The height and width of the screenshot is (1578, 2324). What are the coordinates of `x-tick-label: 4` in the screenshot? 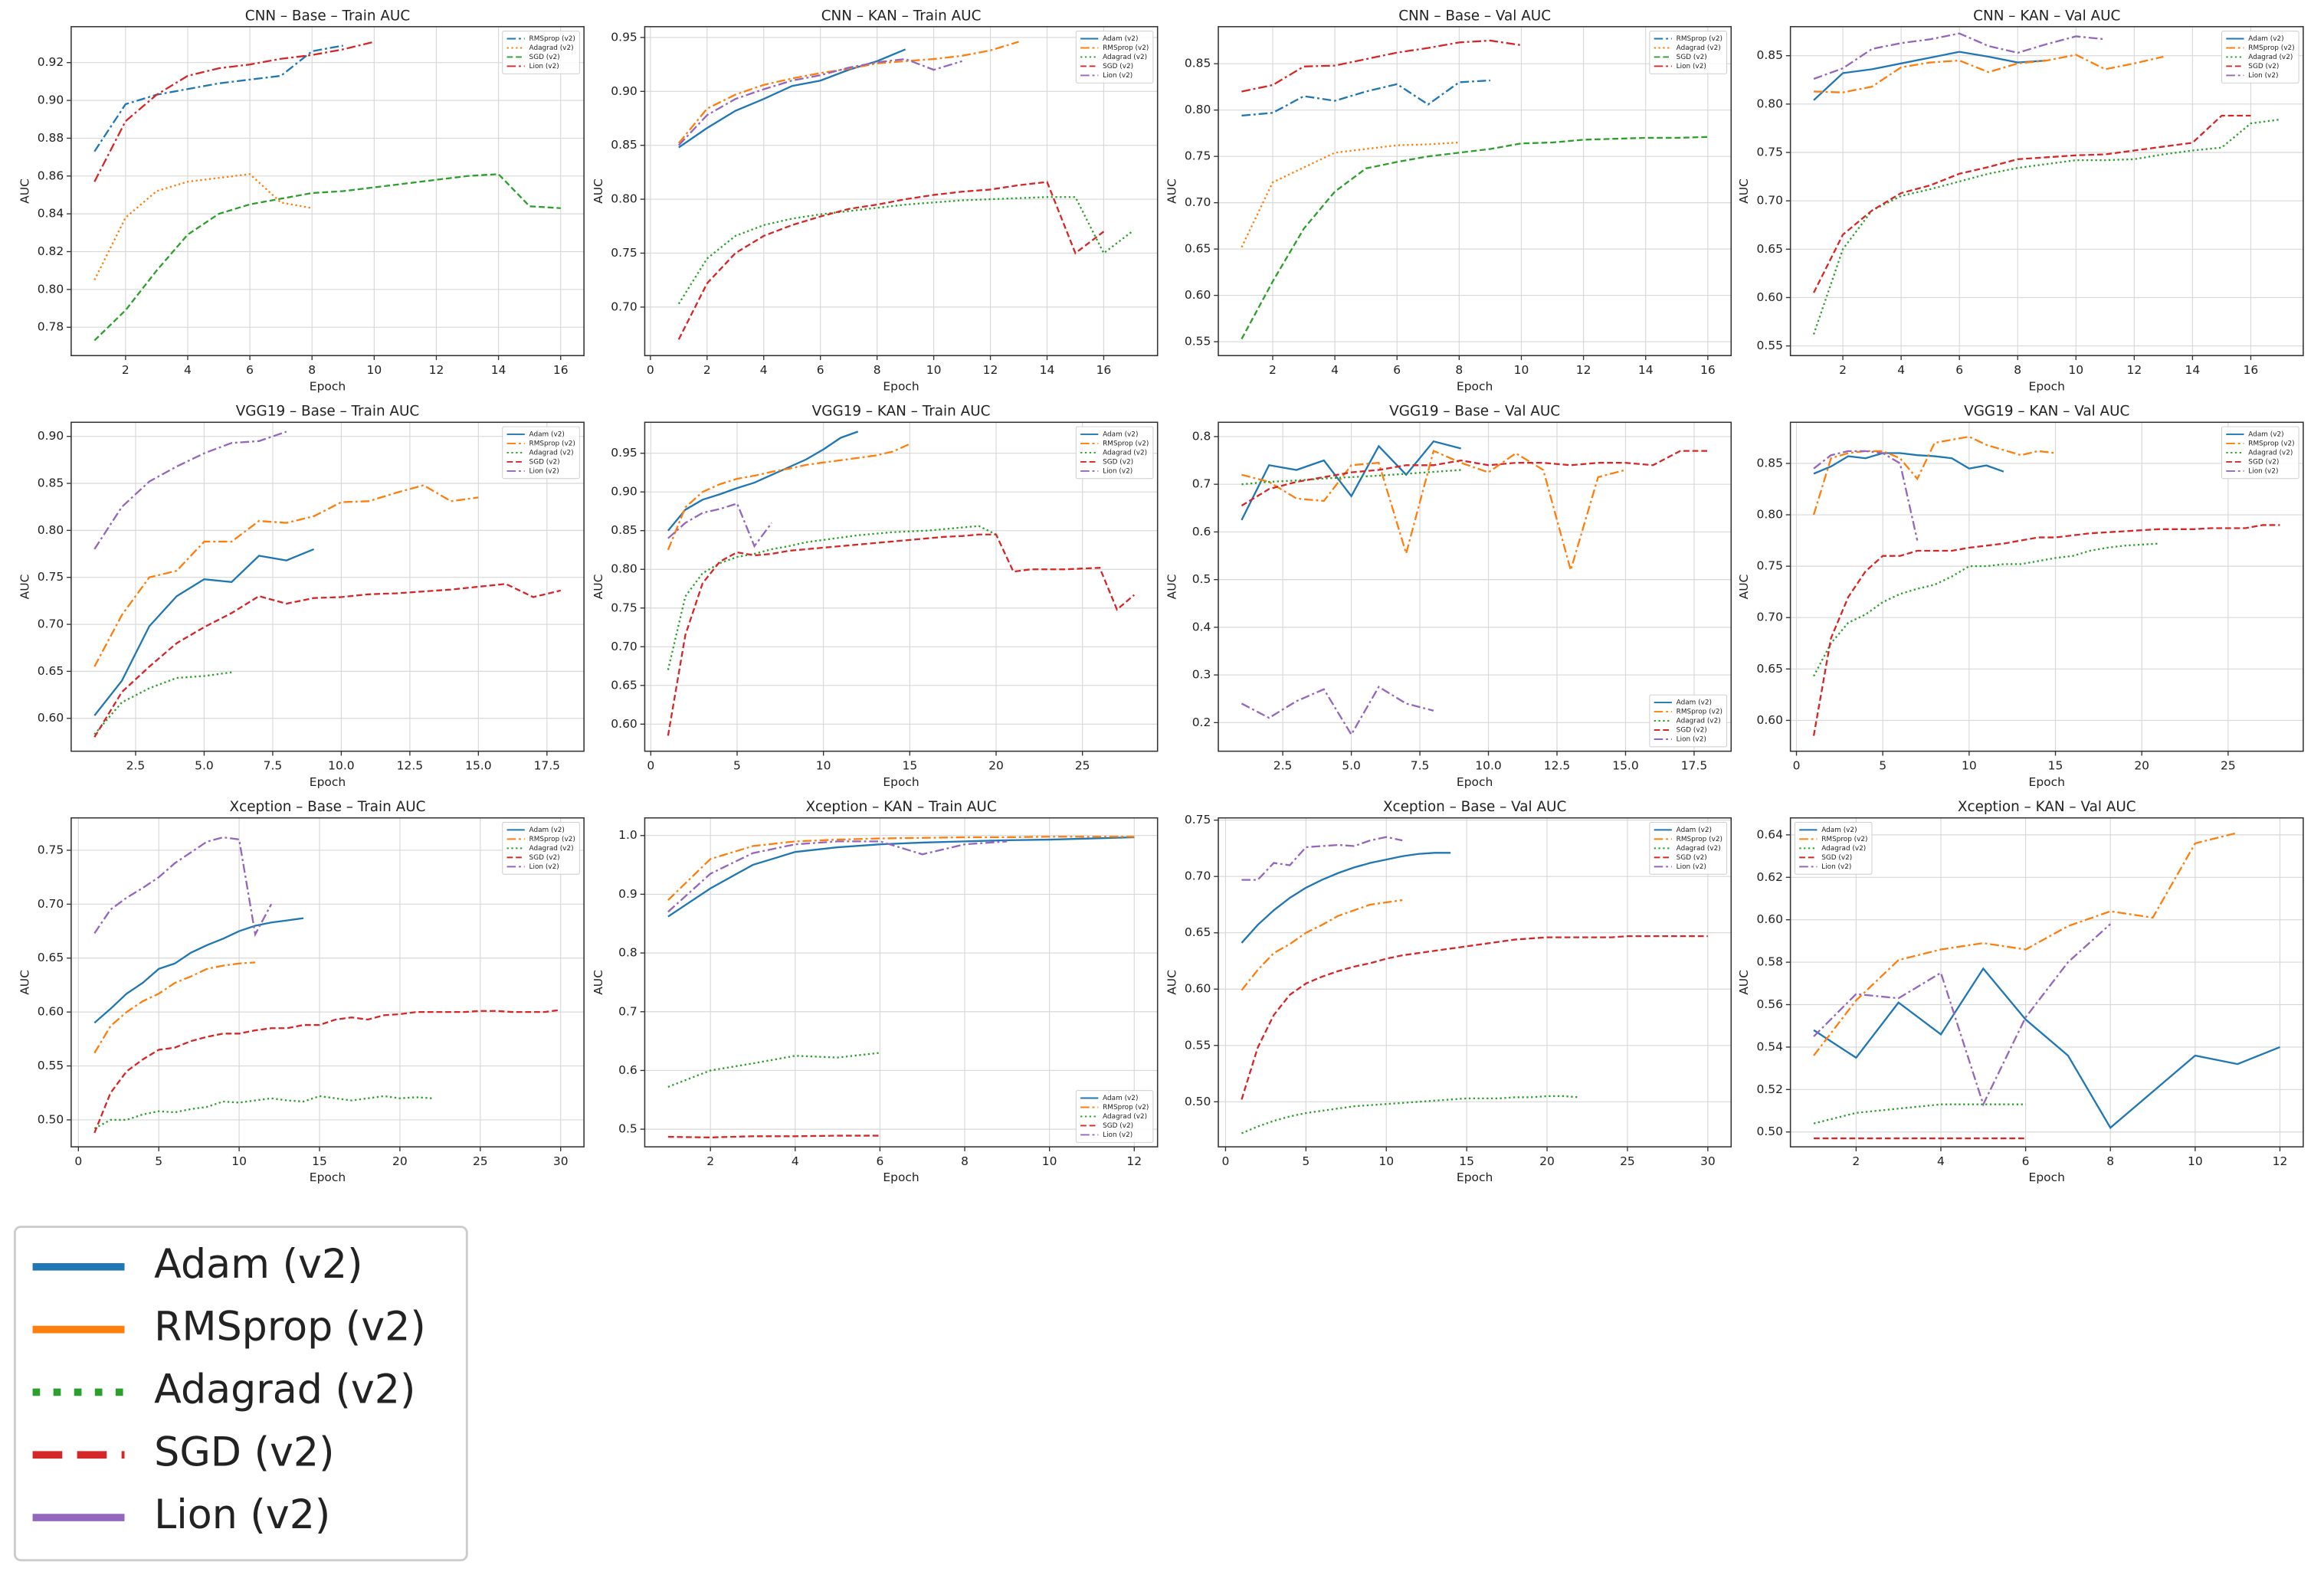 It's located at (1901, 370).